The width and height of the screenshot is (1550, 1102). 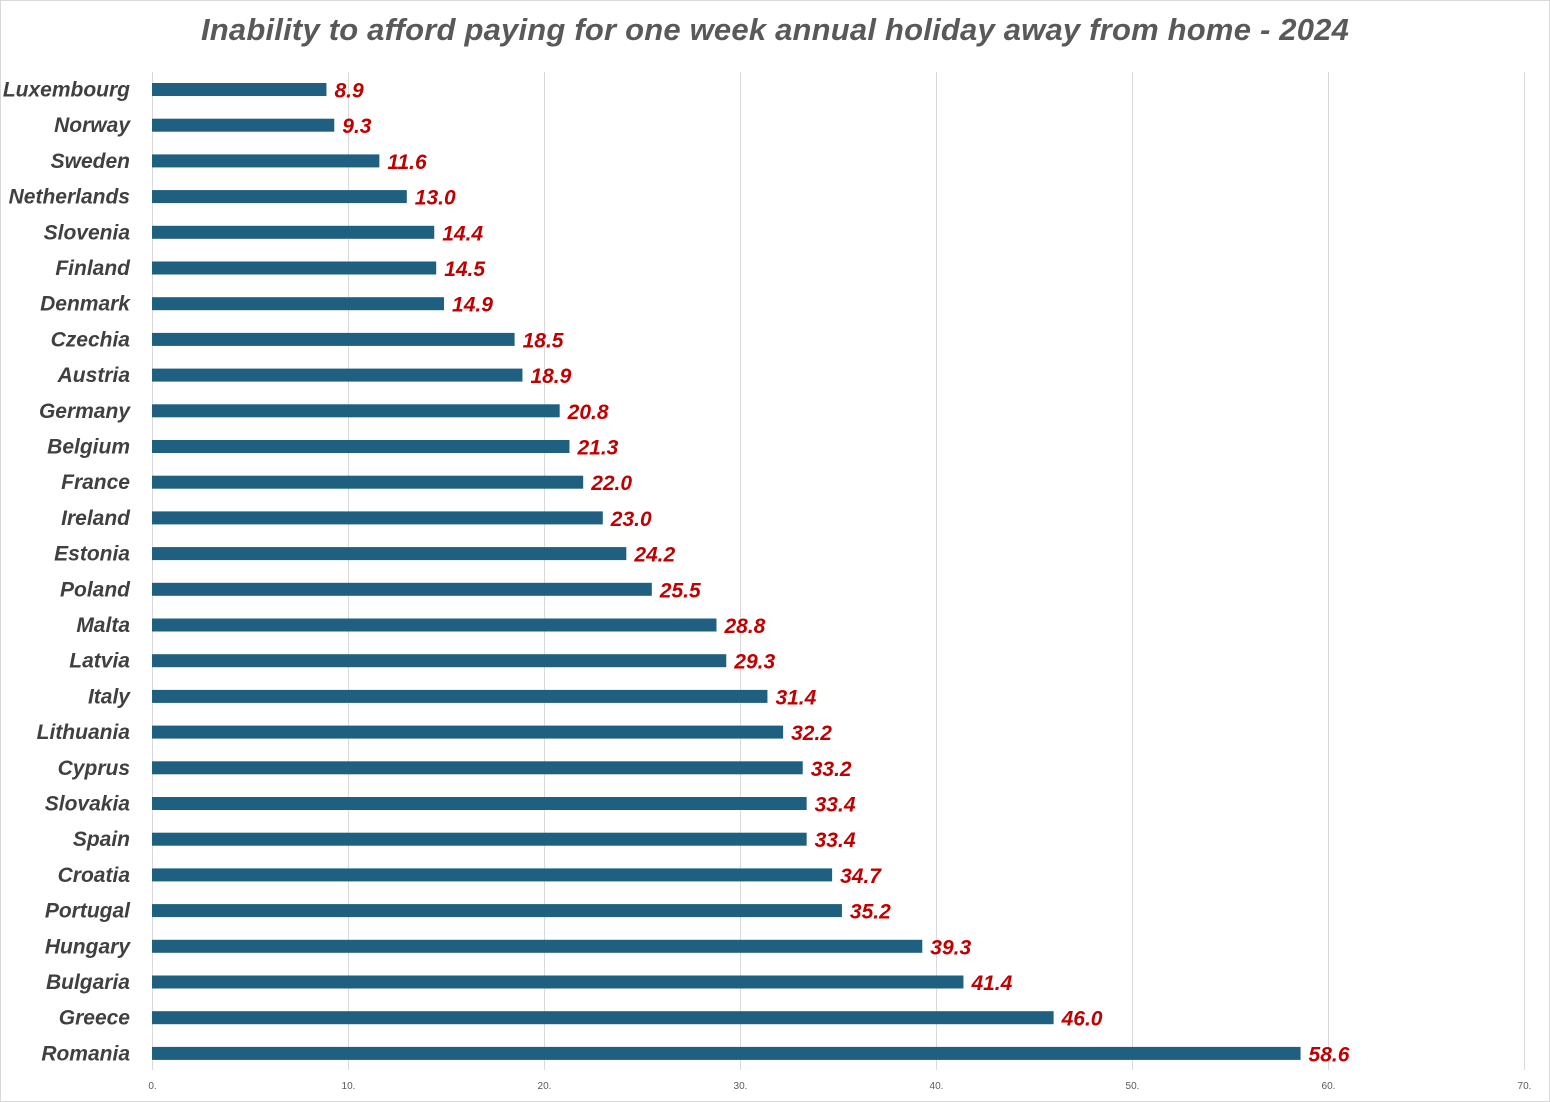 I want to click on category-label: Poland, so click(x=95, y=589).